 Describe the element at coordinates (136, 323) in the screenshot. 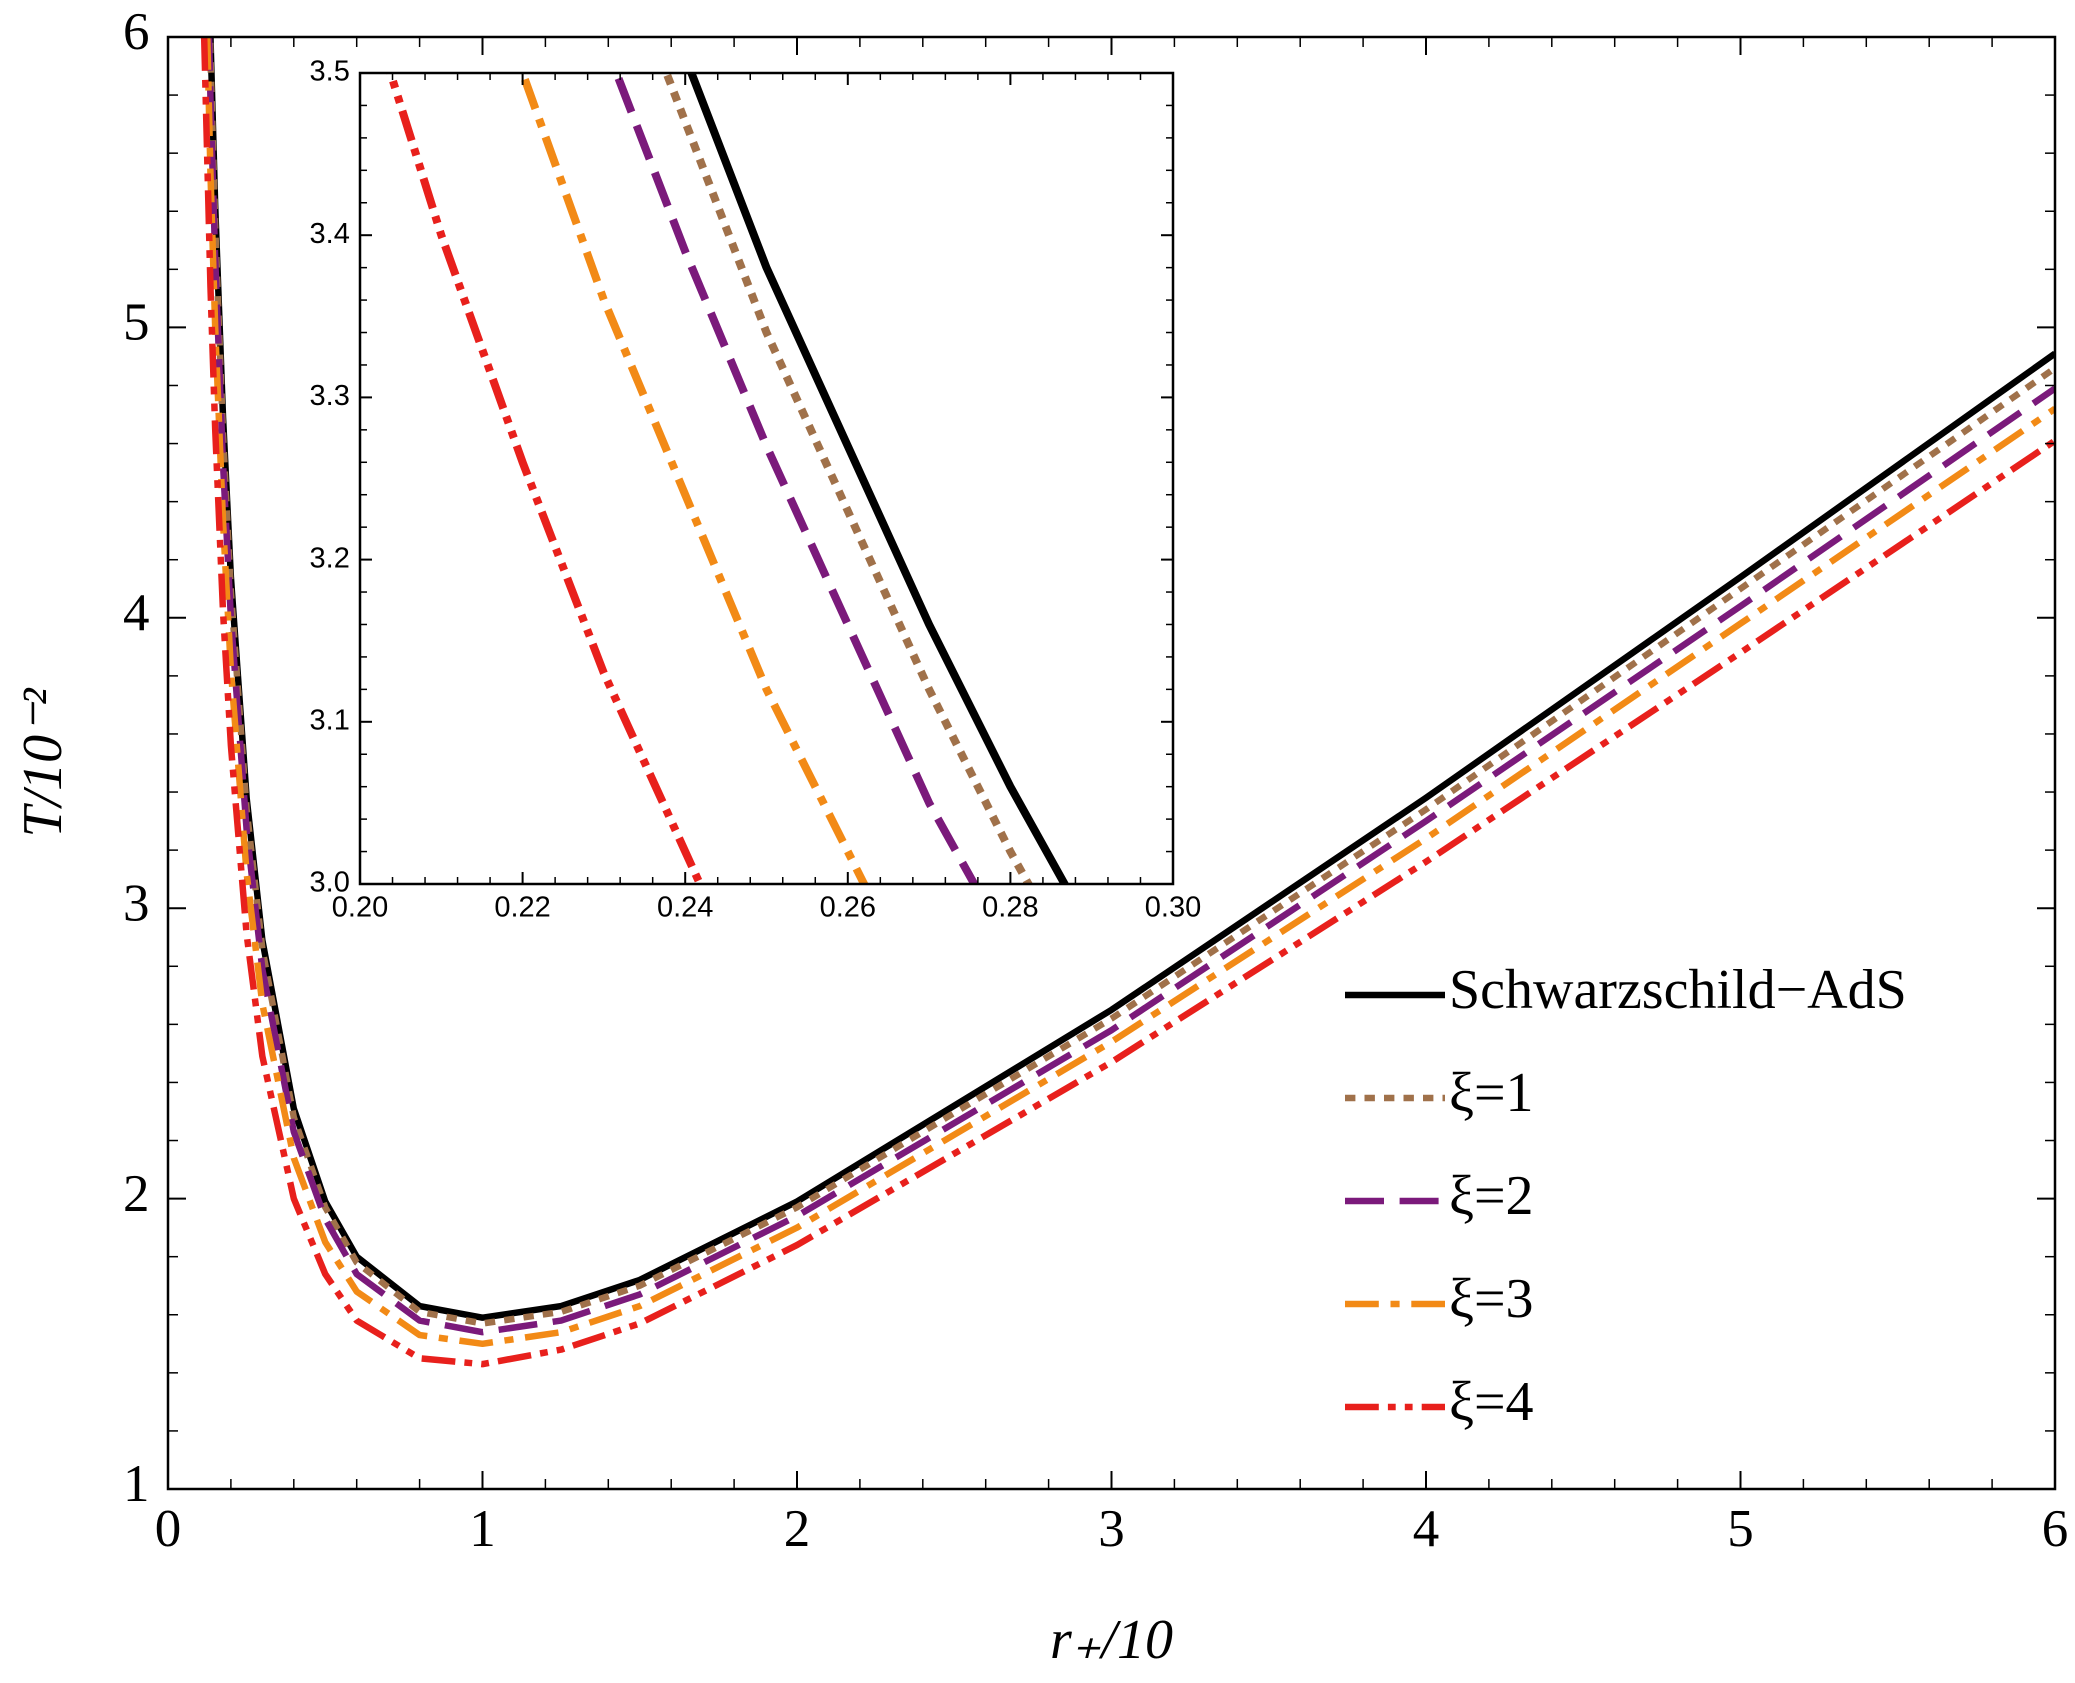

I see `y-tick-label: 5` at that location.